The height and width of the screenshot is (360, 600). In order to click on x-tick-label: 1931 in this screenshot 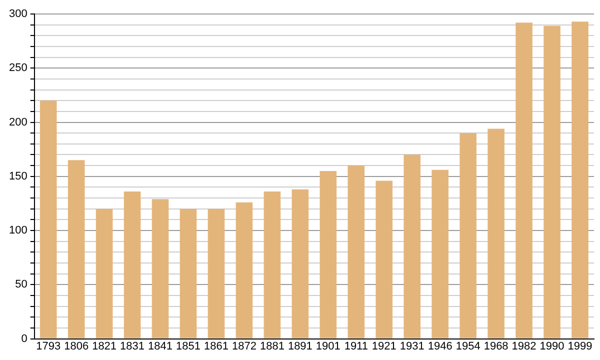, I will do `click(412, 346)`.